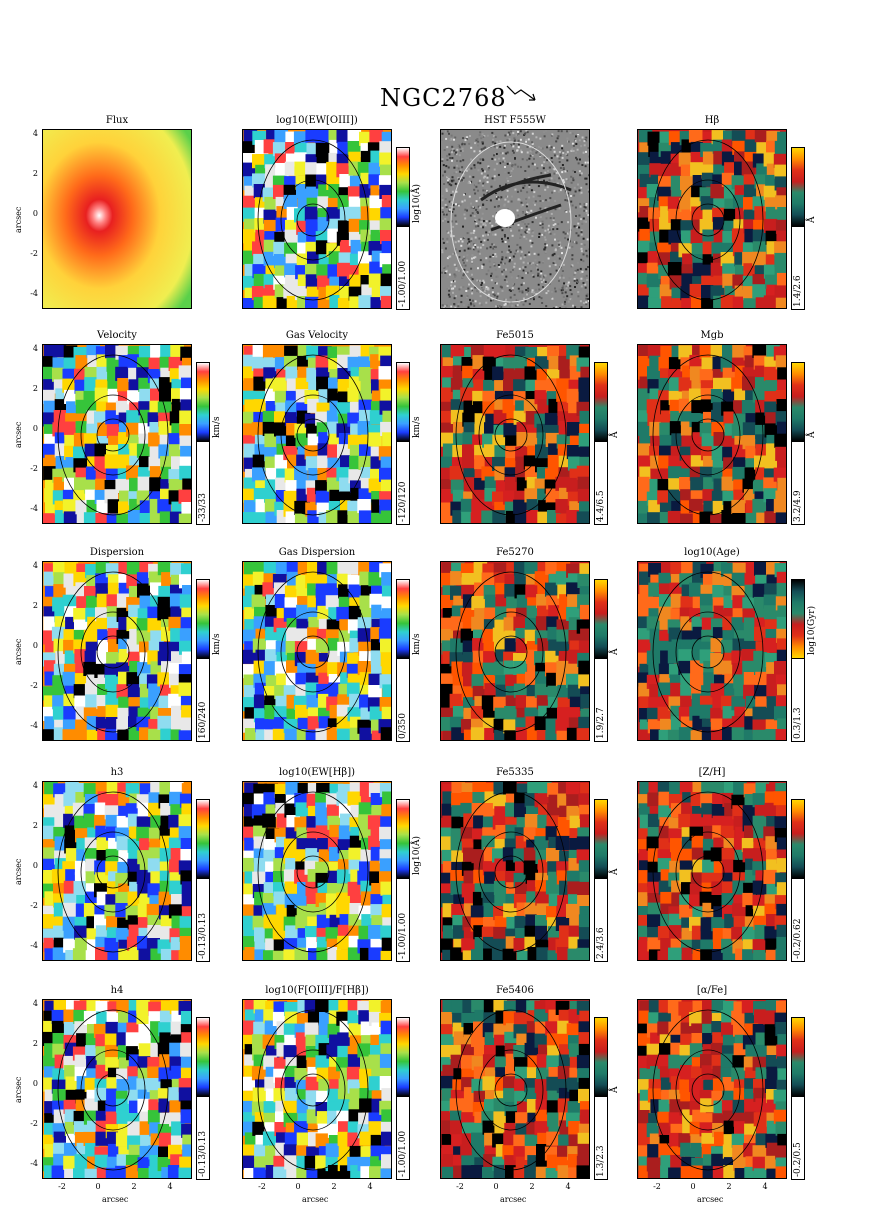 The image size is (872, 1232). Describe the element at coordinates (515, 434) in the screenshot. I see `panel-map` at that location.